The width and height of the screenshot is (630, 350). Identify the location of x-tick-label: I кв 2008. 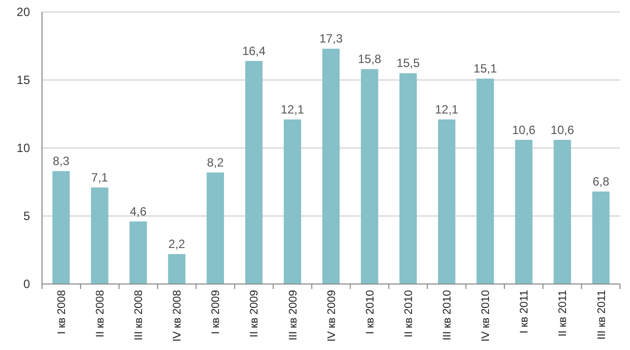
(62, 312).